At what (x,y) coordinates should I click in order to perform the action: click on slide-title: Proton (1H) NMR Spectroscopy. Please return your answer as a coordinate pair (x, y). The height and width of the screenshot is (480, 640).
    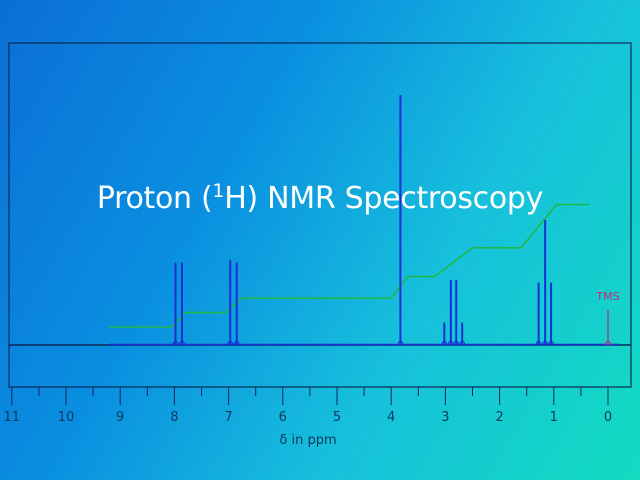
    Looking at the image, I should click on (320, 198).